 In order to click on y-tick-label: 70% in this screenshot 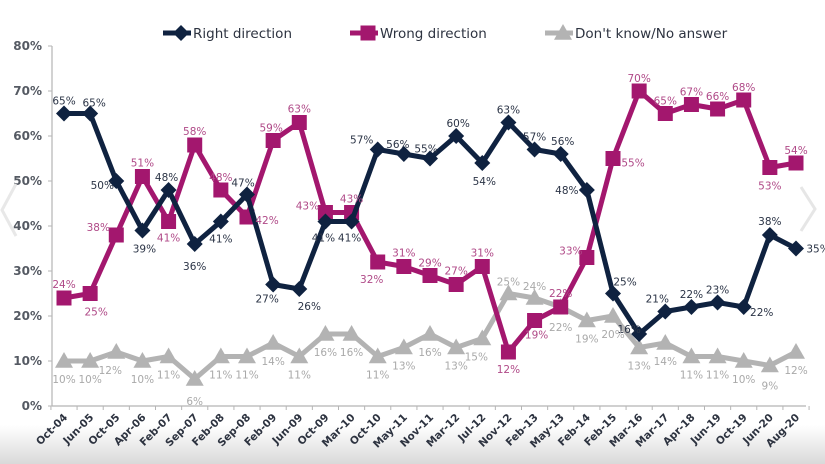, I will do `click(27, 91)`.